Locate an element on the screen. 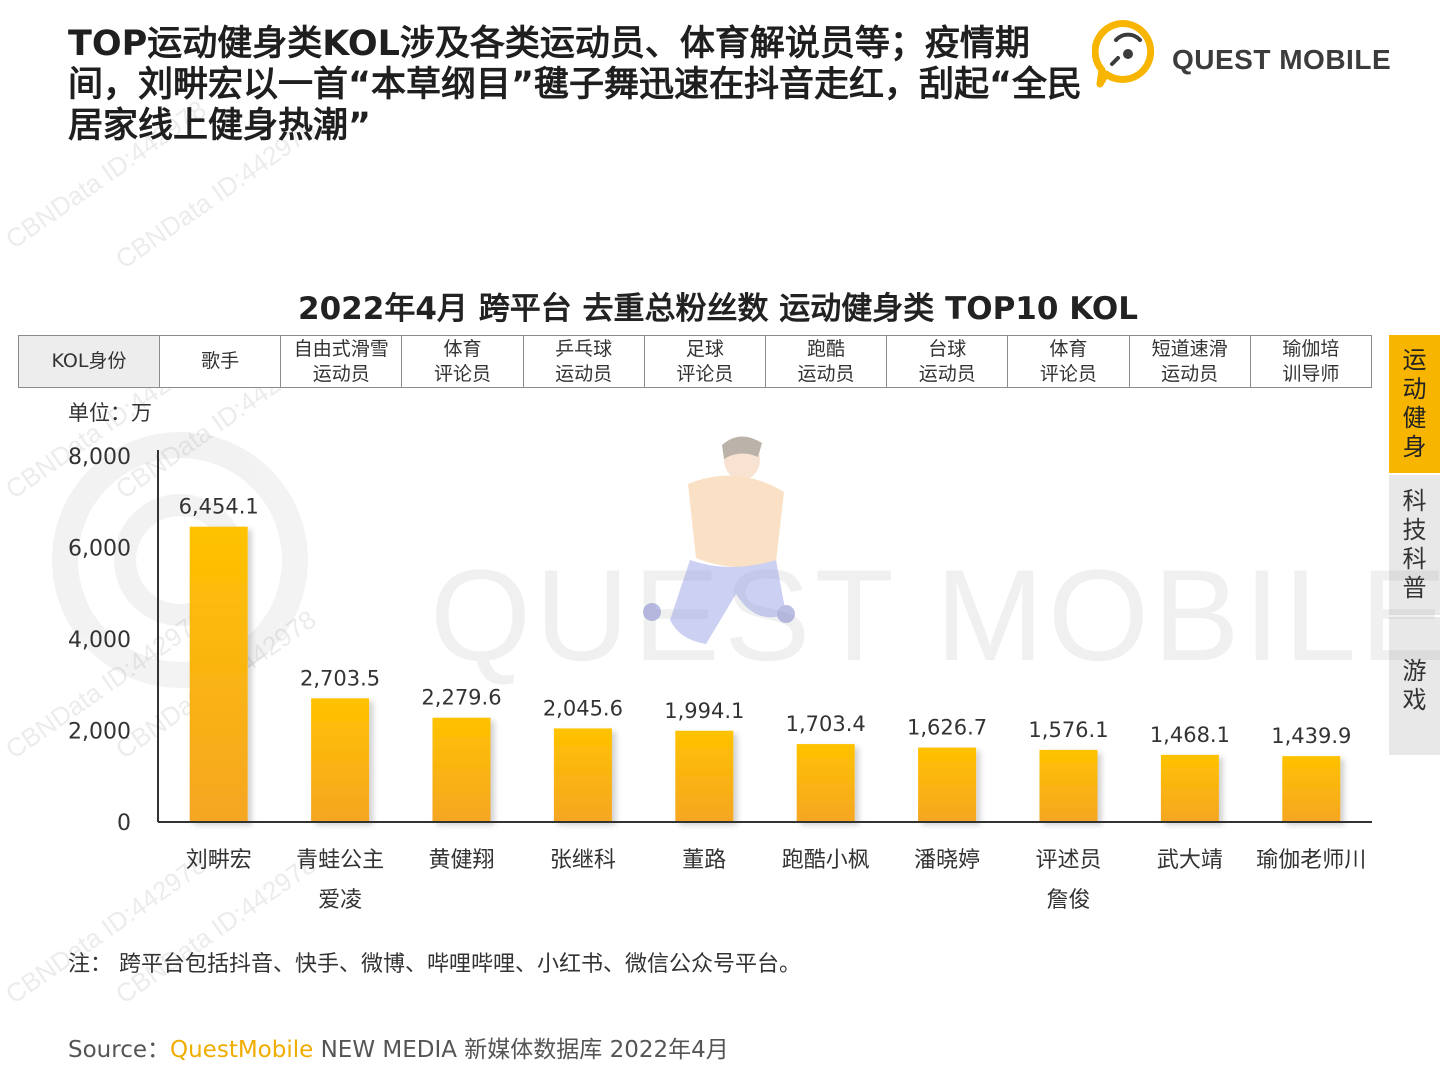 This screenshot has width=1440, height=1080. kol-identity-cell: 短道速滑 运动员 is located at coordinates (1189, 361).